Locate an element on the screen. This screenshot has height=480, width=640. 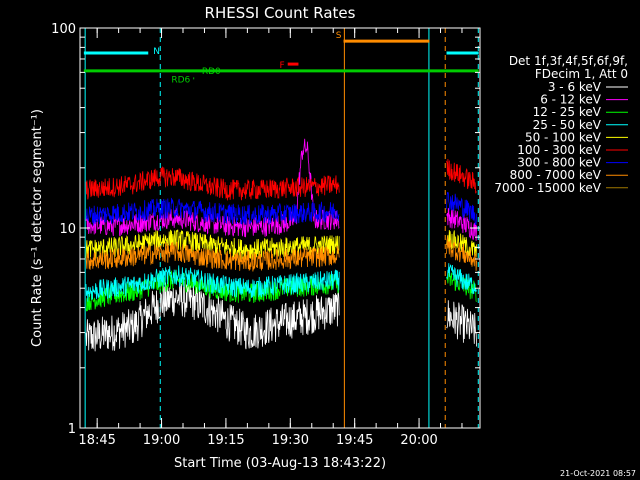
x-tick-label-1: 19:00 is located at coordinates (161, 440).